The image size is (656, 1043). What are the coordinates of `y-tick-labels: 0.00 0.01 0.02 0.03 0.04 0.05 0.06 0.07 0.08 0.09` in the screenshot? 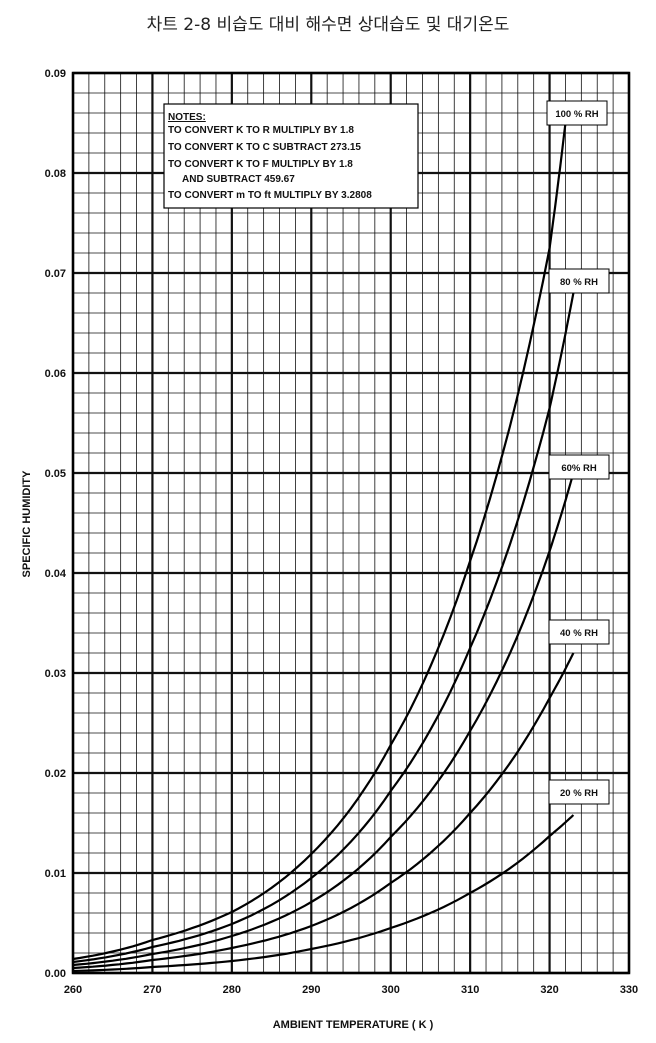 It's located at (56, 524).